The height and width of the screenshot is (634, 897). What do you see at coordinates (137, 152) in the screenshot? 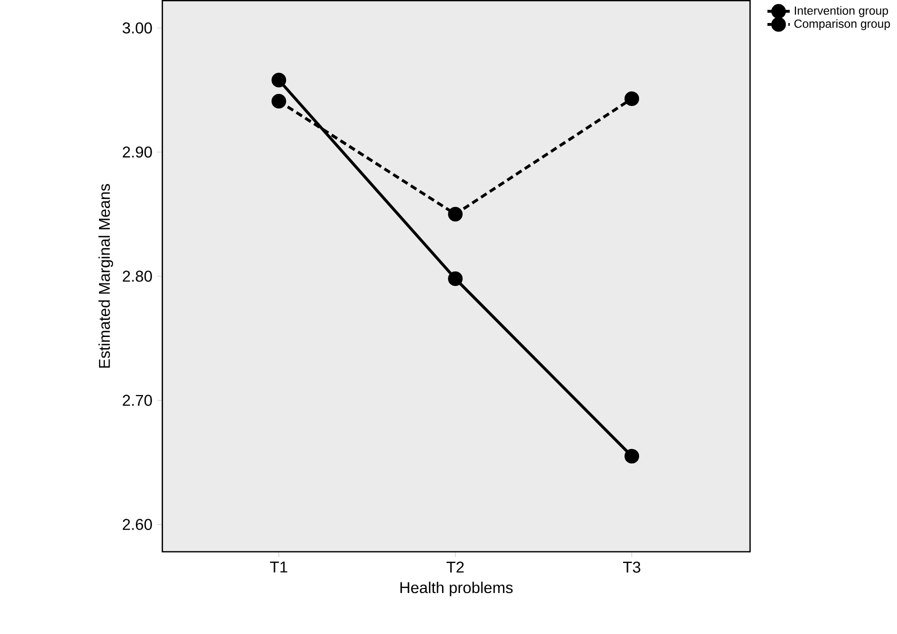
I see `y-tick-label: 2.90` at bounding box center [137, 152].